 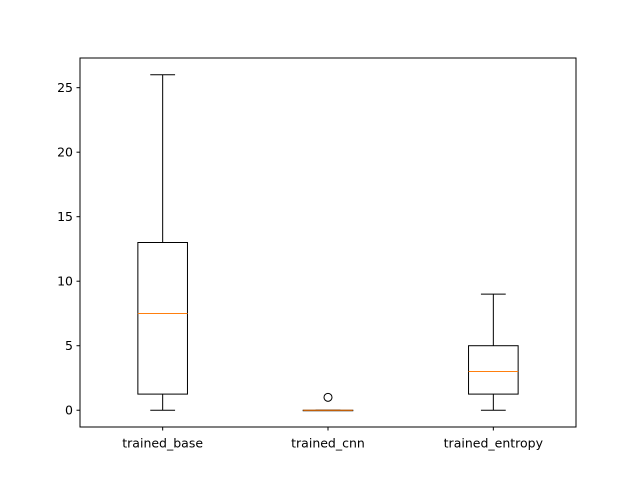 I want to click on box-group-trained_cnn, so click(x=328, y=402).